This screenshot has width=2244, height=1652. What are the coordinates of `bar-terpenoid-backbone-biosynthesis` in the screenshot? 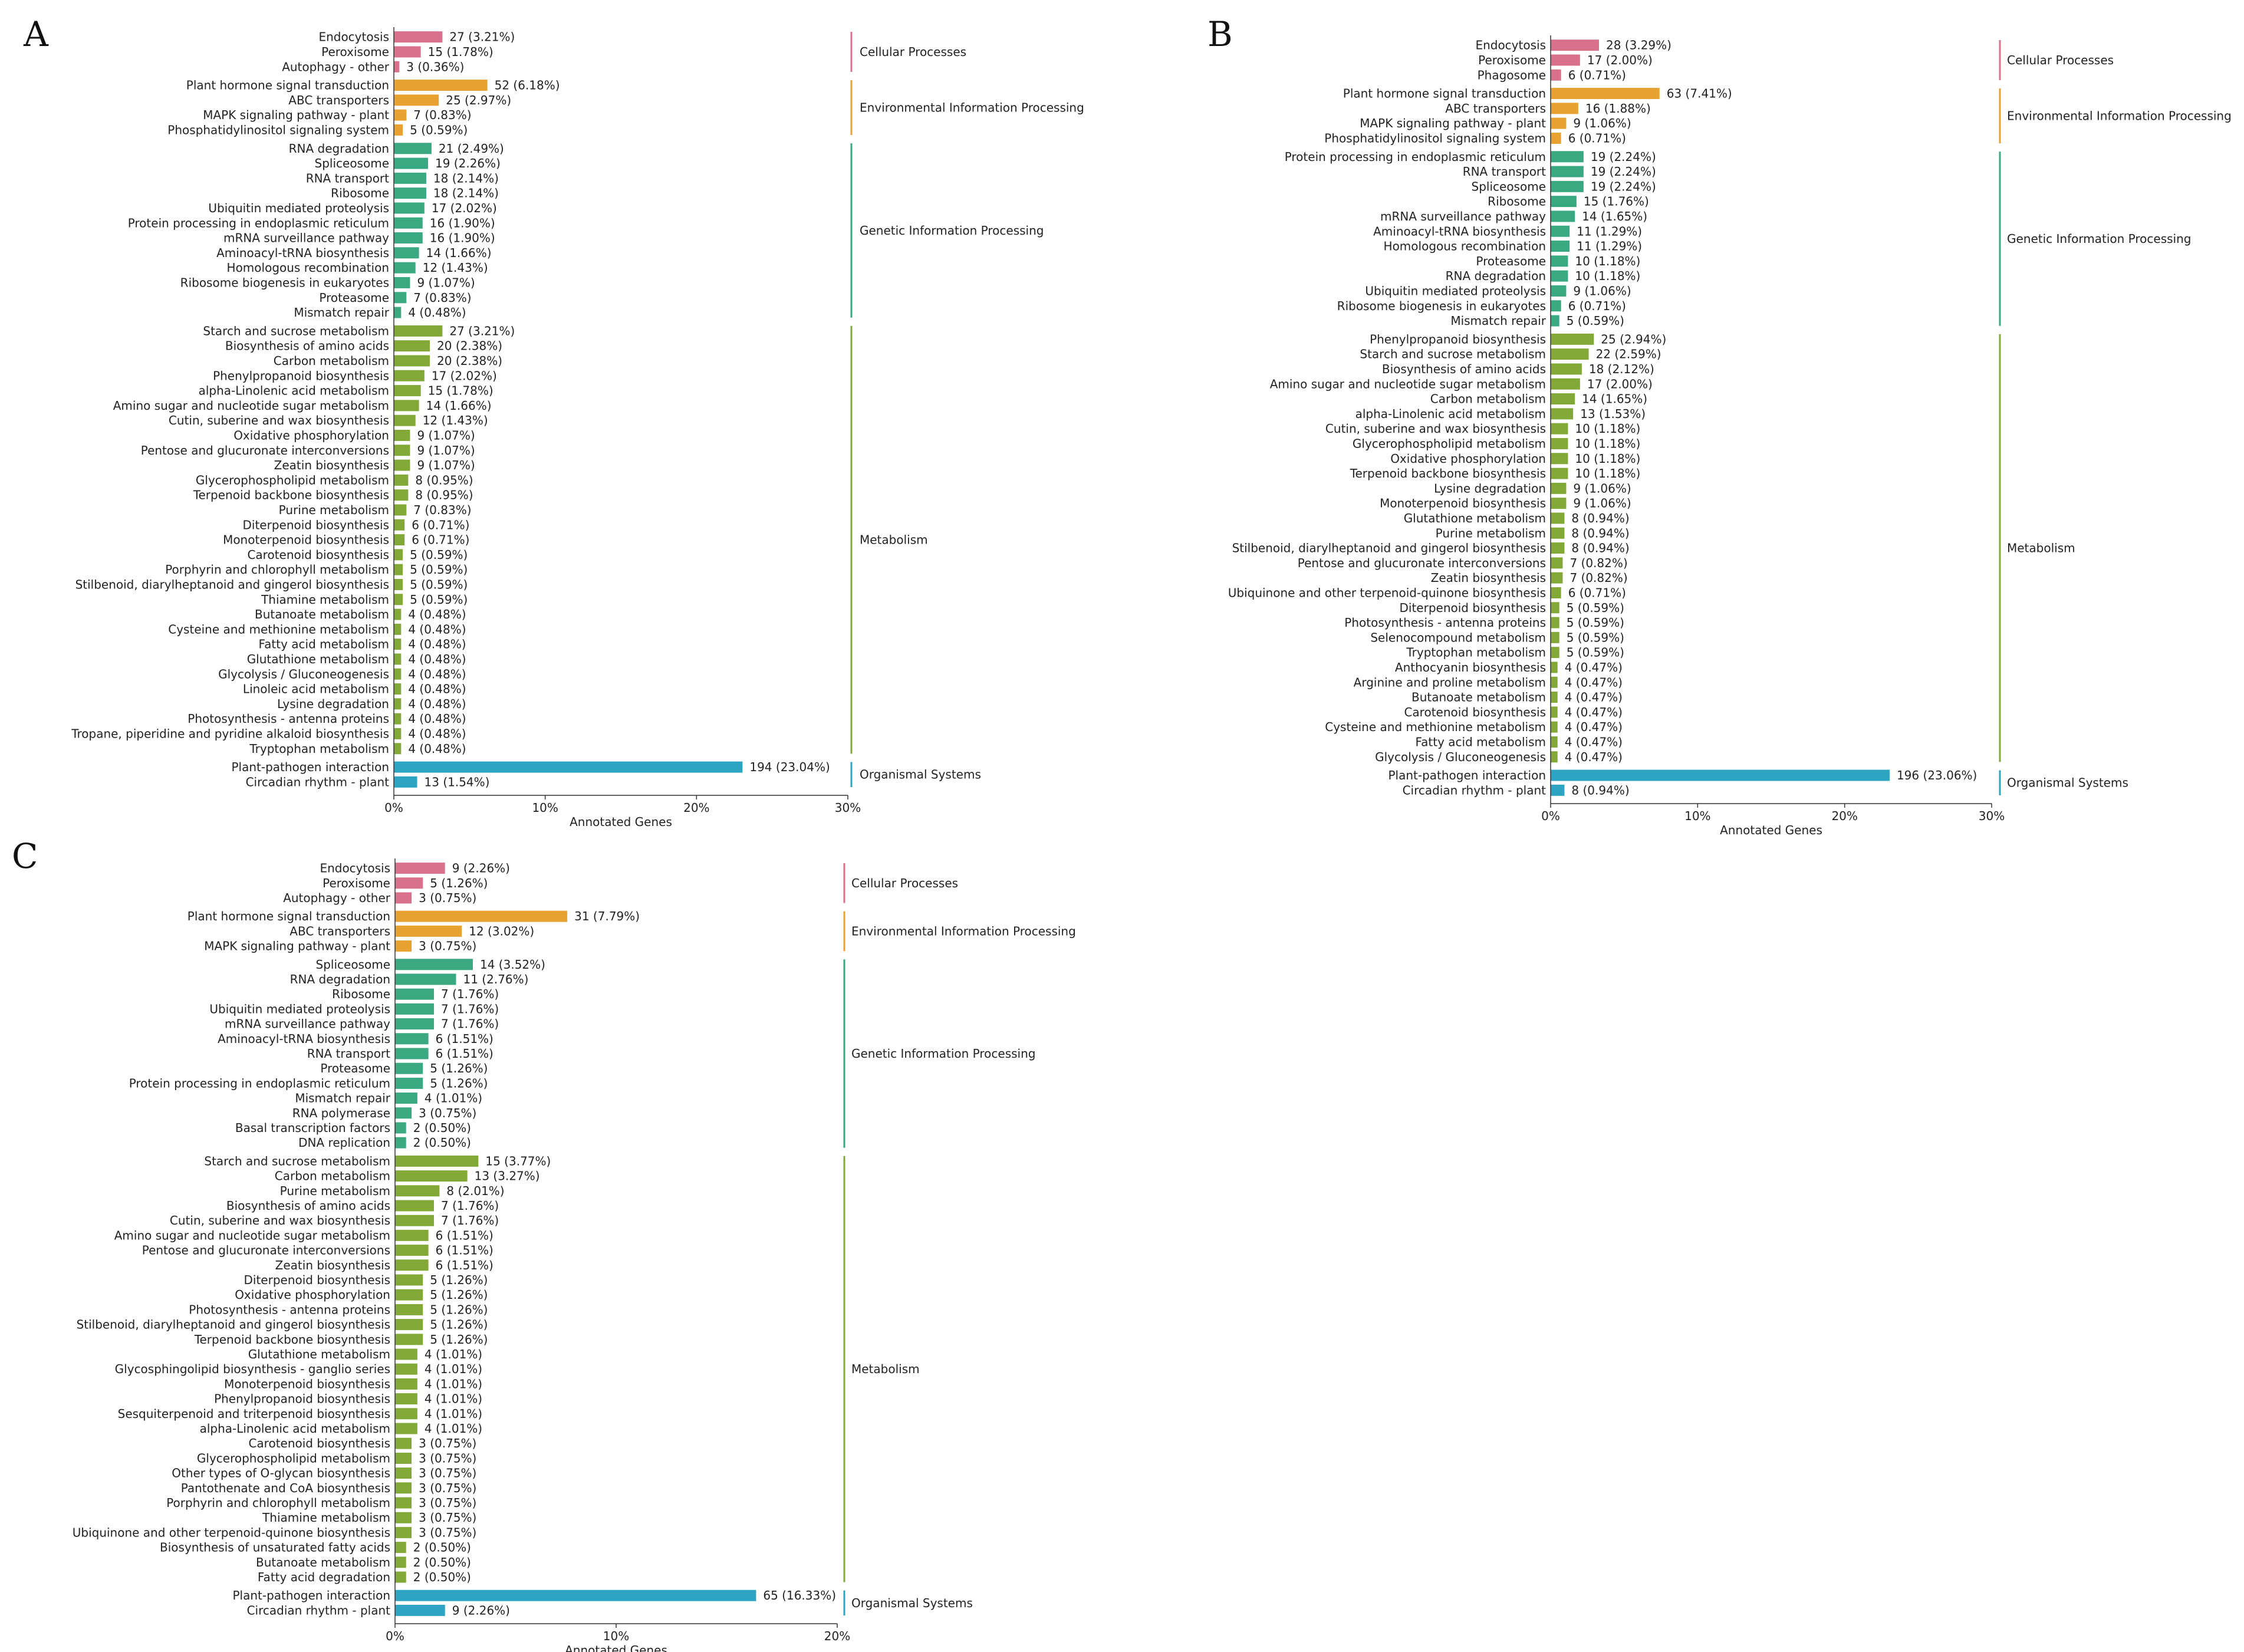 It's located at (409, 1340).